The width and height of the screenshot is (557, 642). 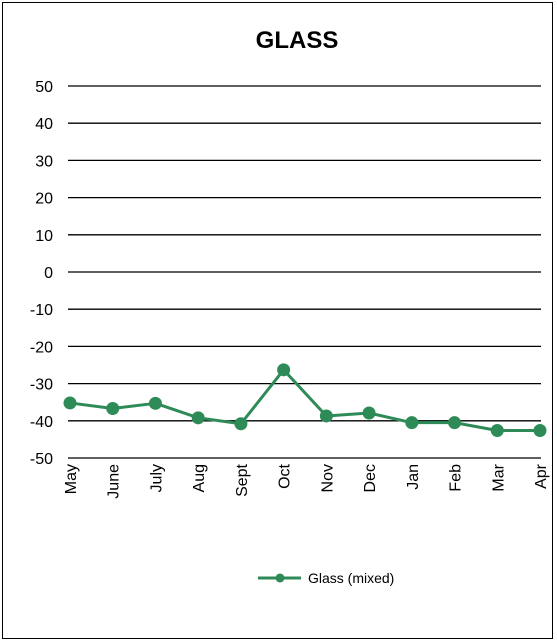 What do you see at coordinates (351, 578) in the screenshot?
I see `legend-label: Glass (mixed)` at bounding box center [351, 578].